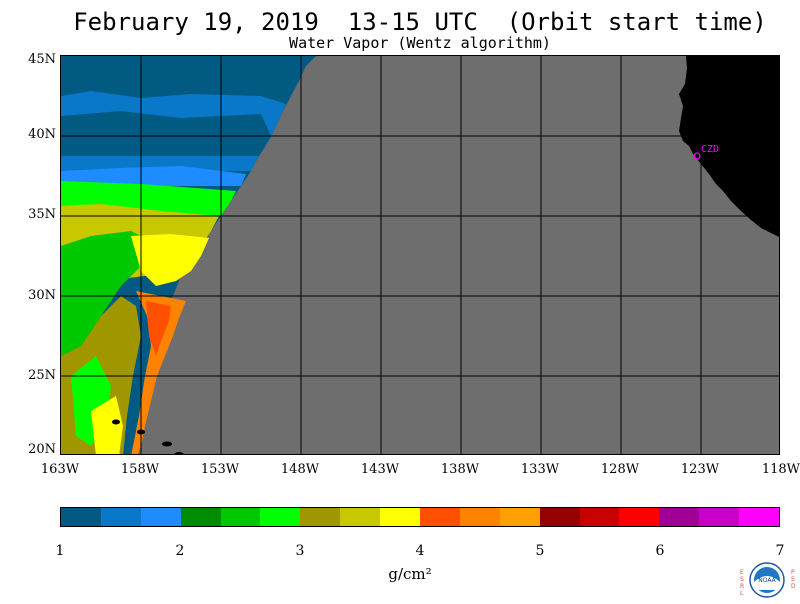 The width and height of the screenshot is (800, 604). What do you see at coordinates (710, 149) in the screenshot?
I see `station-czd-label: CZD` at bounding box center [710, 149].